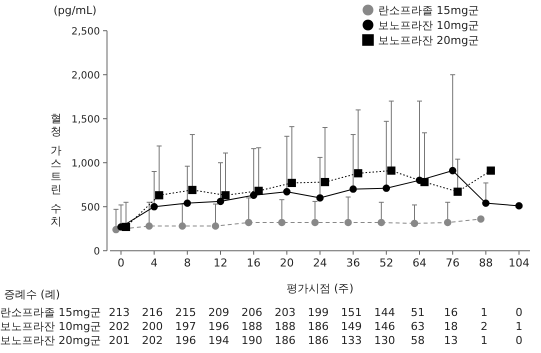  I want to click on text: 란소프라졸 15mg군 213 216 215 209 206 203 199 151 144 51 16 1 0, so click(261, 312).